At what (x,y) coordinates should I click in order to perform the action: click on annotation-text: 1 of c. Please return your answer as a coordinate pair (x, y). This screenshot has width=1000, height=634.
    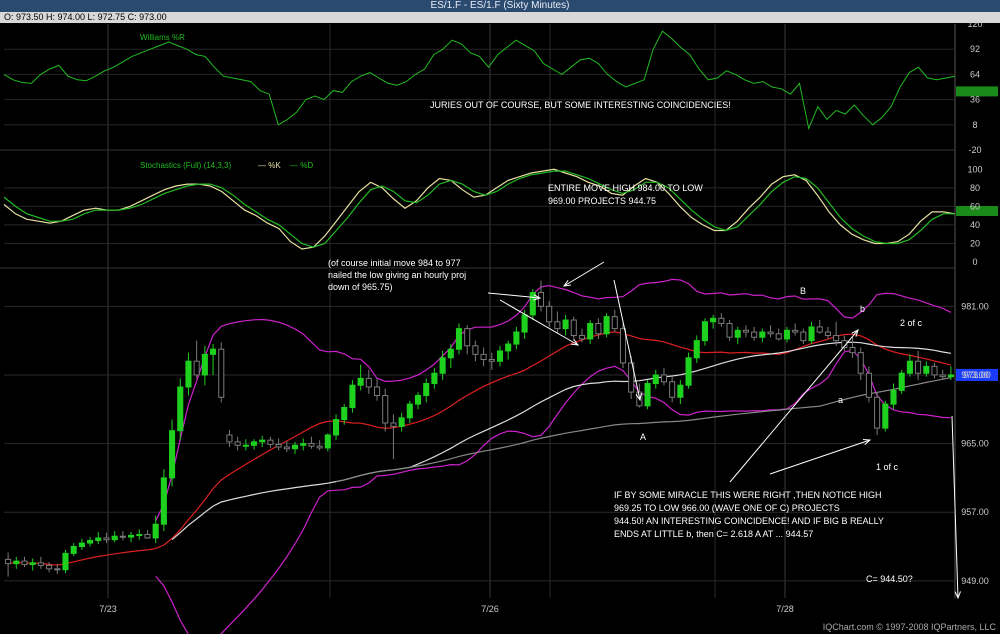
    Looking at the image, I should click on (887, 467).